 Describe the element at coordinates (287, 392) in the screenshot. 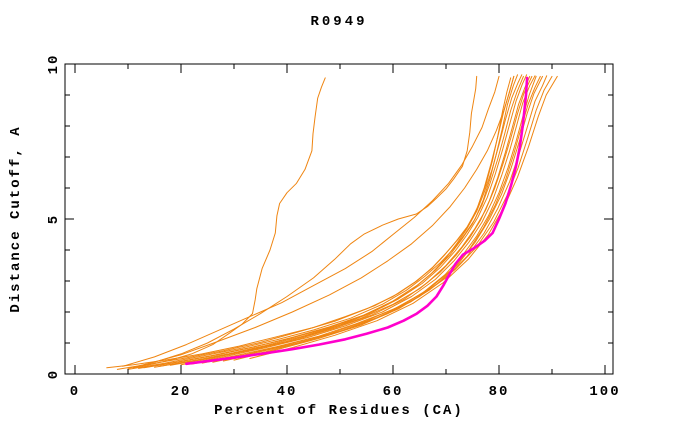

I see `x-tick-label: 40` at that location.